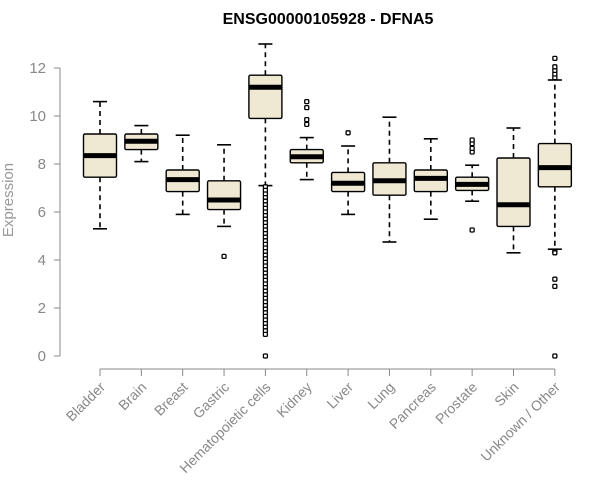 The image size is (600, 500). I want to click on box-unknown-other, so click(555, 207).